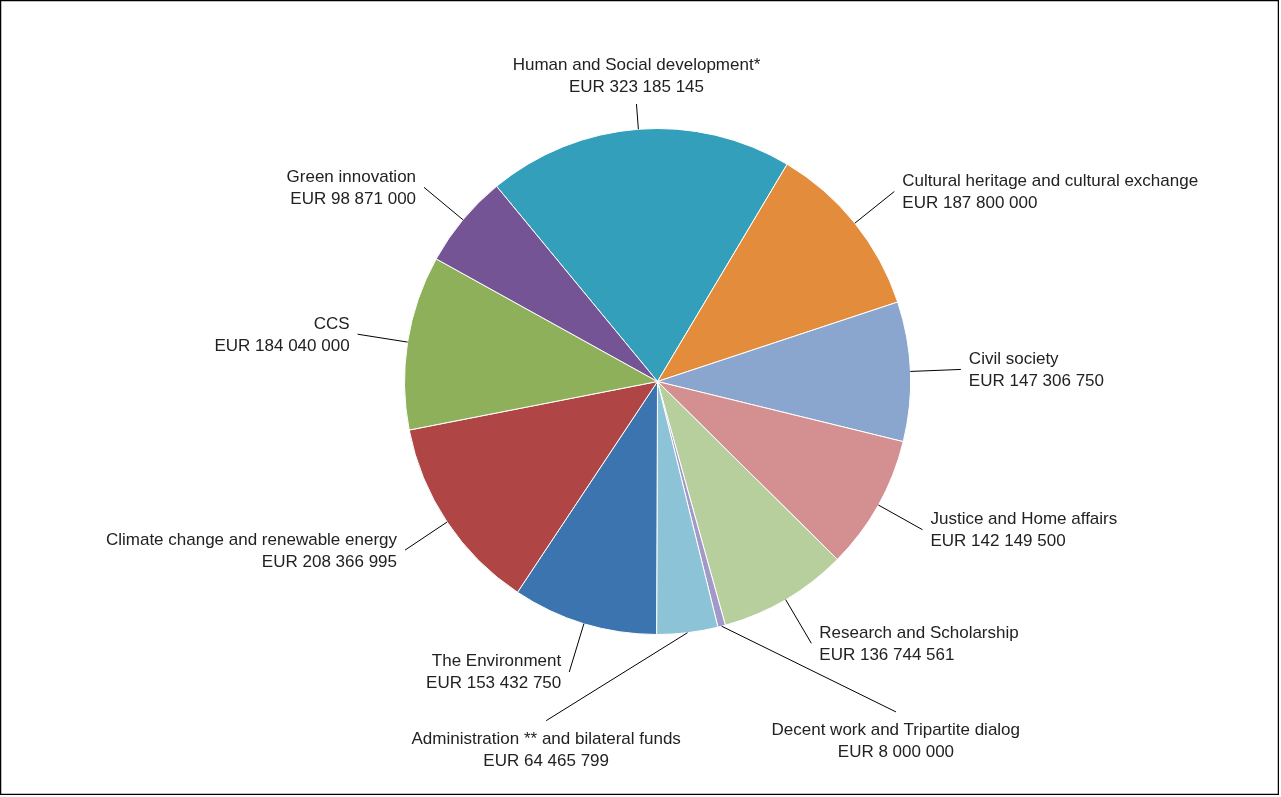  What do you see at coordinates (329, 561) in the screenshot?
I see `data-label: EUR 208 366 995` at bounding box center [329, 561].